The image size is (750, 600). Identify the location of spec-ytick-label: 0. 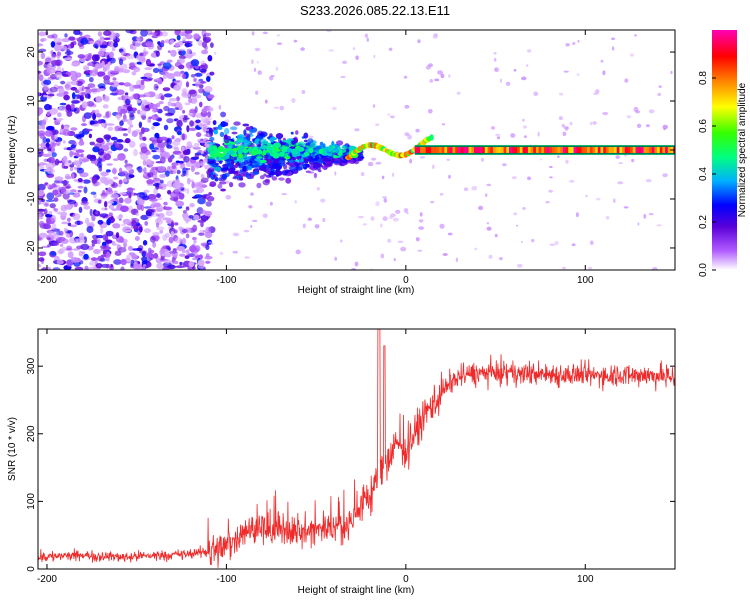
(31, 150).